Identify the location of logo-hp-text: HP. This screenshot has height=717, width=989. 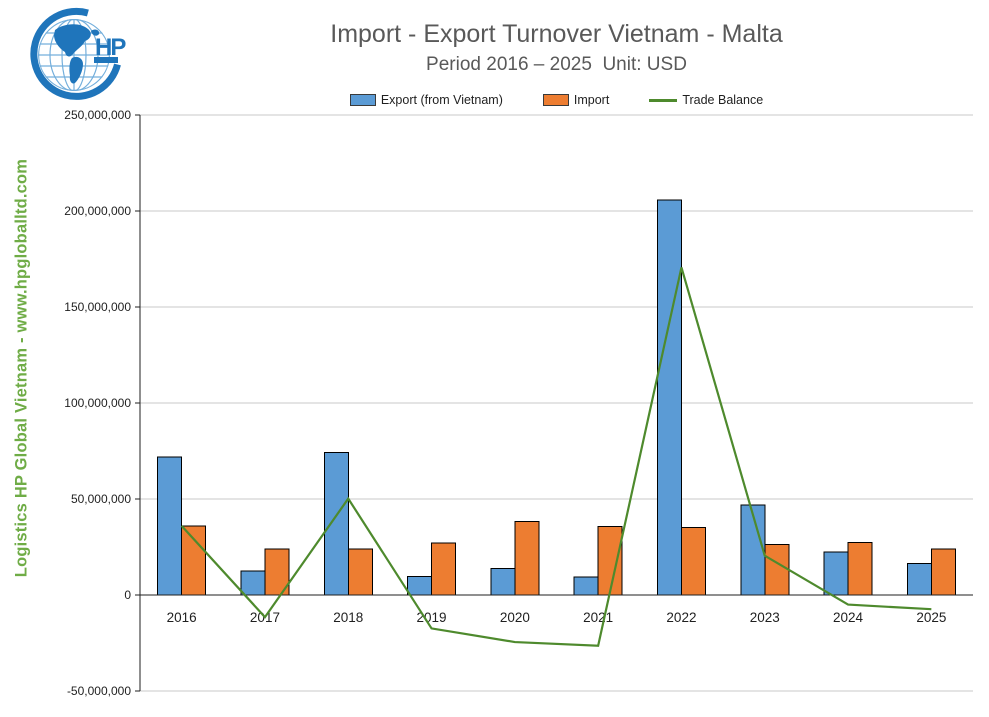
(110, 47).